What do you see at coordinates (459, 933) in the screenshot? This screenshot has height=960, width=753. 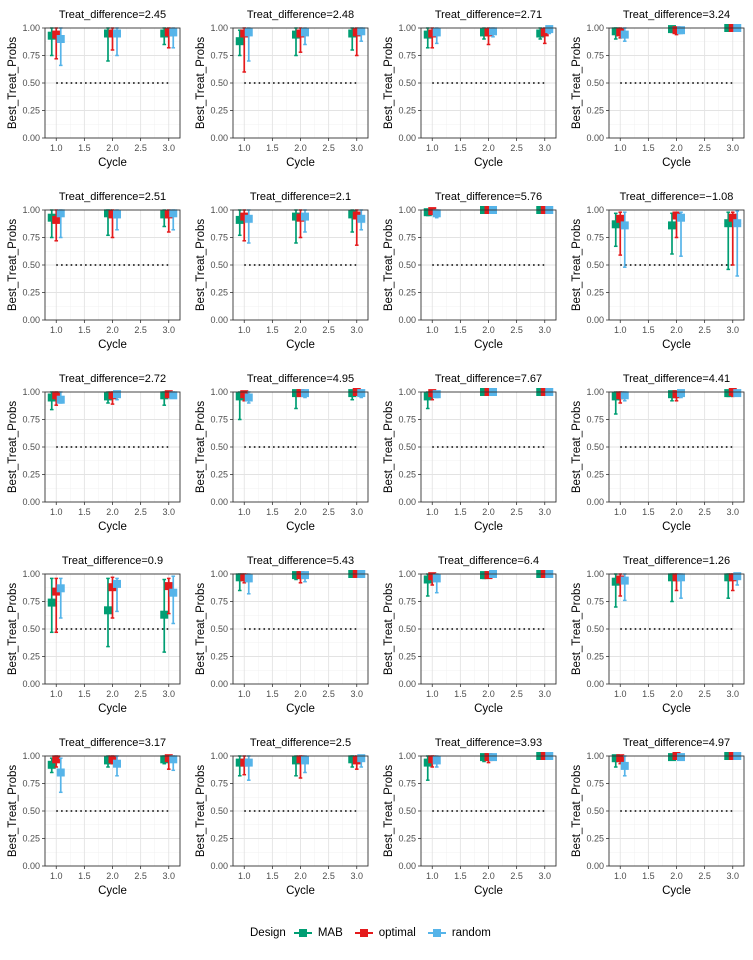 I see `legend-item-random: random` at bounding box center [459, 933].